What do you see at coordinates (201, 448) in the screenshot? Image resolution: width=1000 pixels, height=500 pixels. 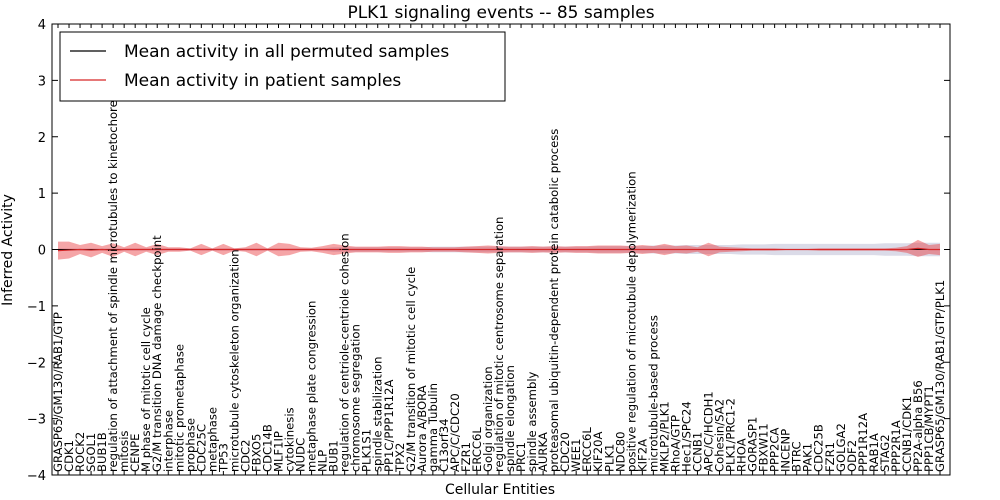 I see `x-category-label: CDC25C` at bounding box center [201, 448].